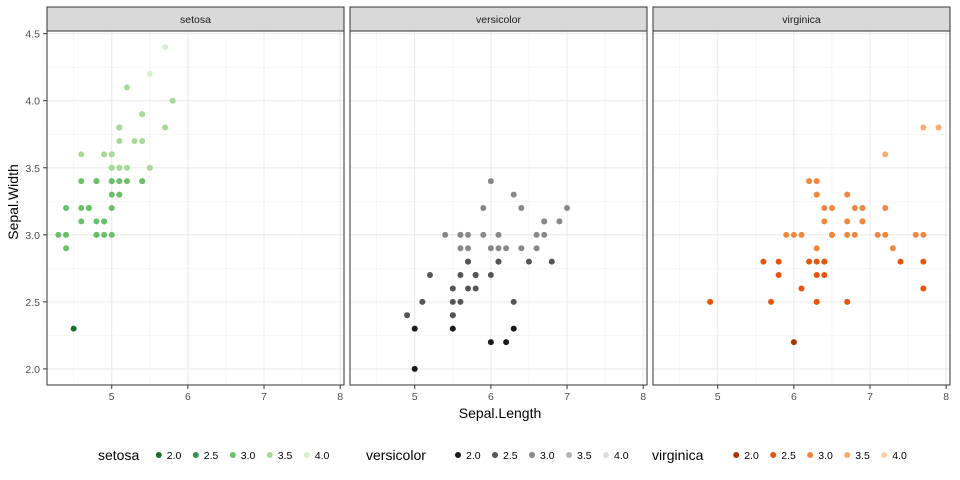  I want to click on x-tick-label: 8, so click(340, 397).